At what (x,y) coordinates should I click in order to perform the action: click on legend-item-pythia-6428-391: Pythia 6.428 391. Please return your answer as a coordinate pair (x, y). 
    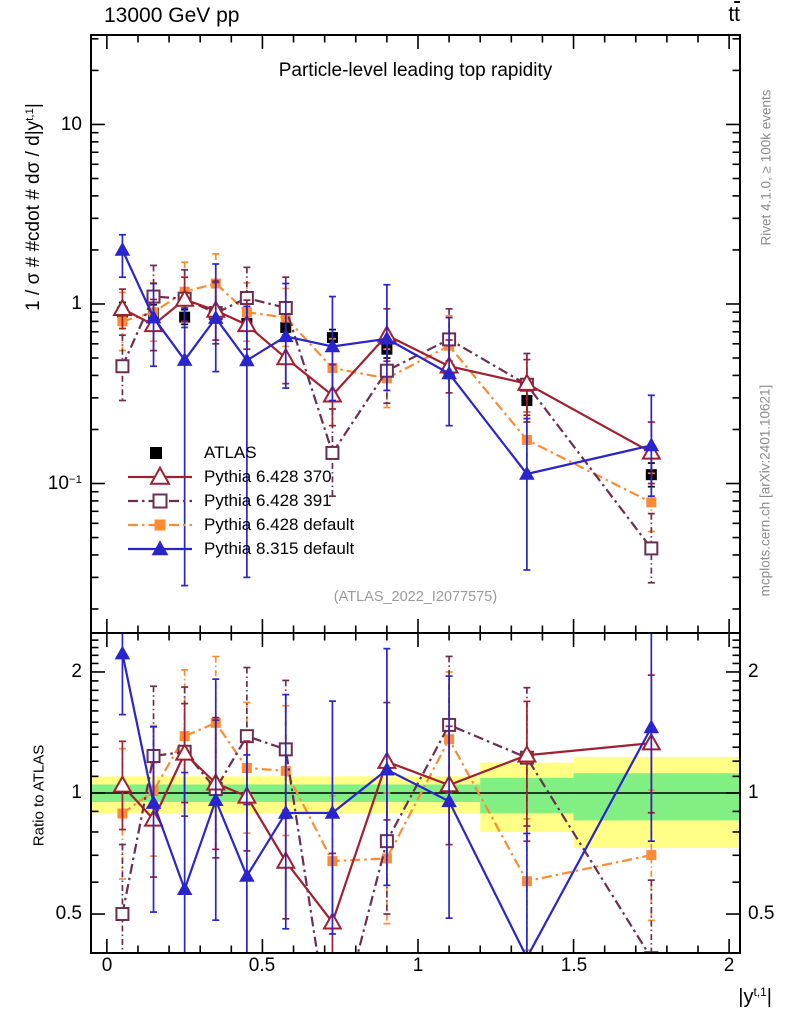
    Looking at the image, I should click on (240, 501).